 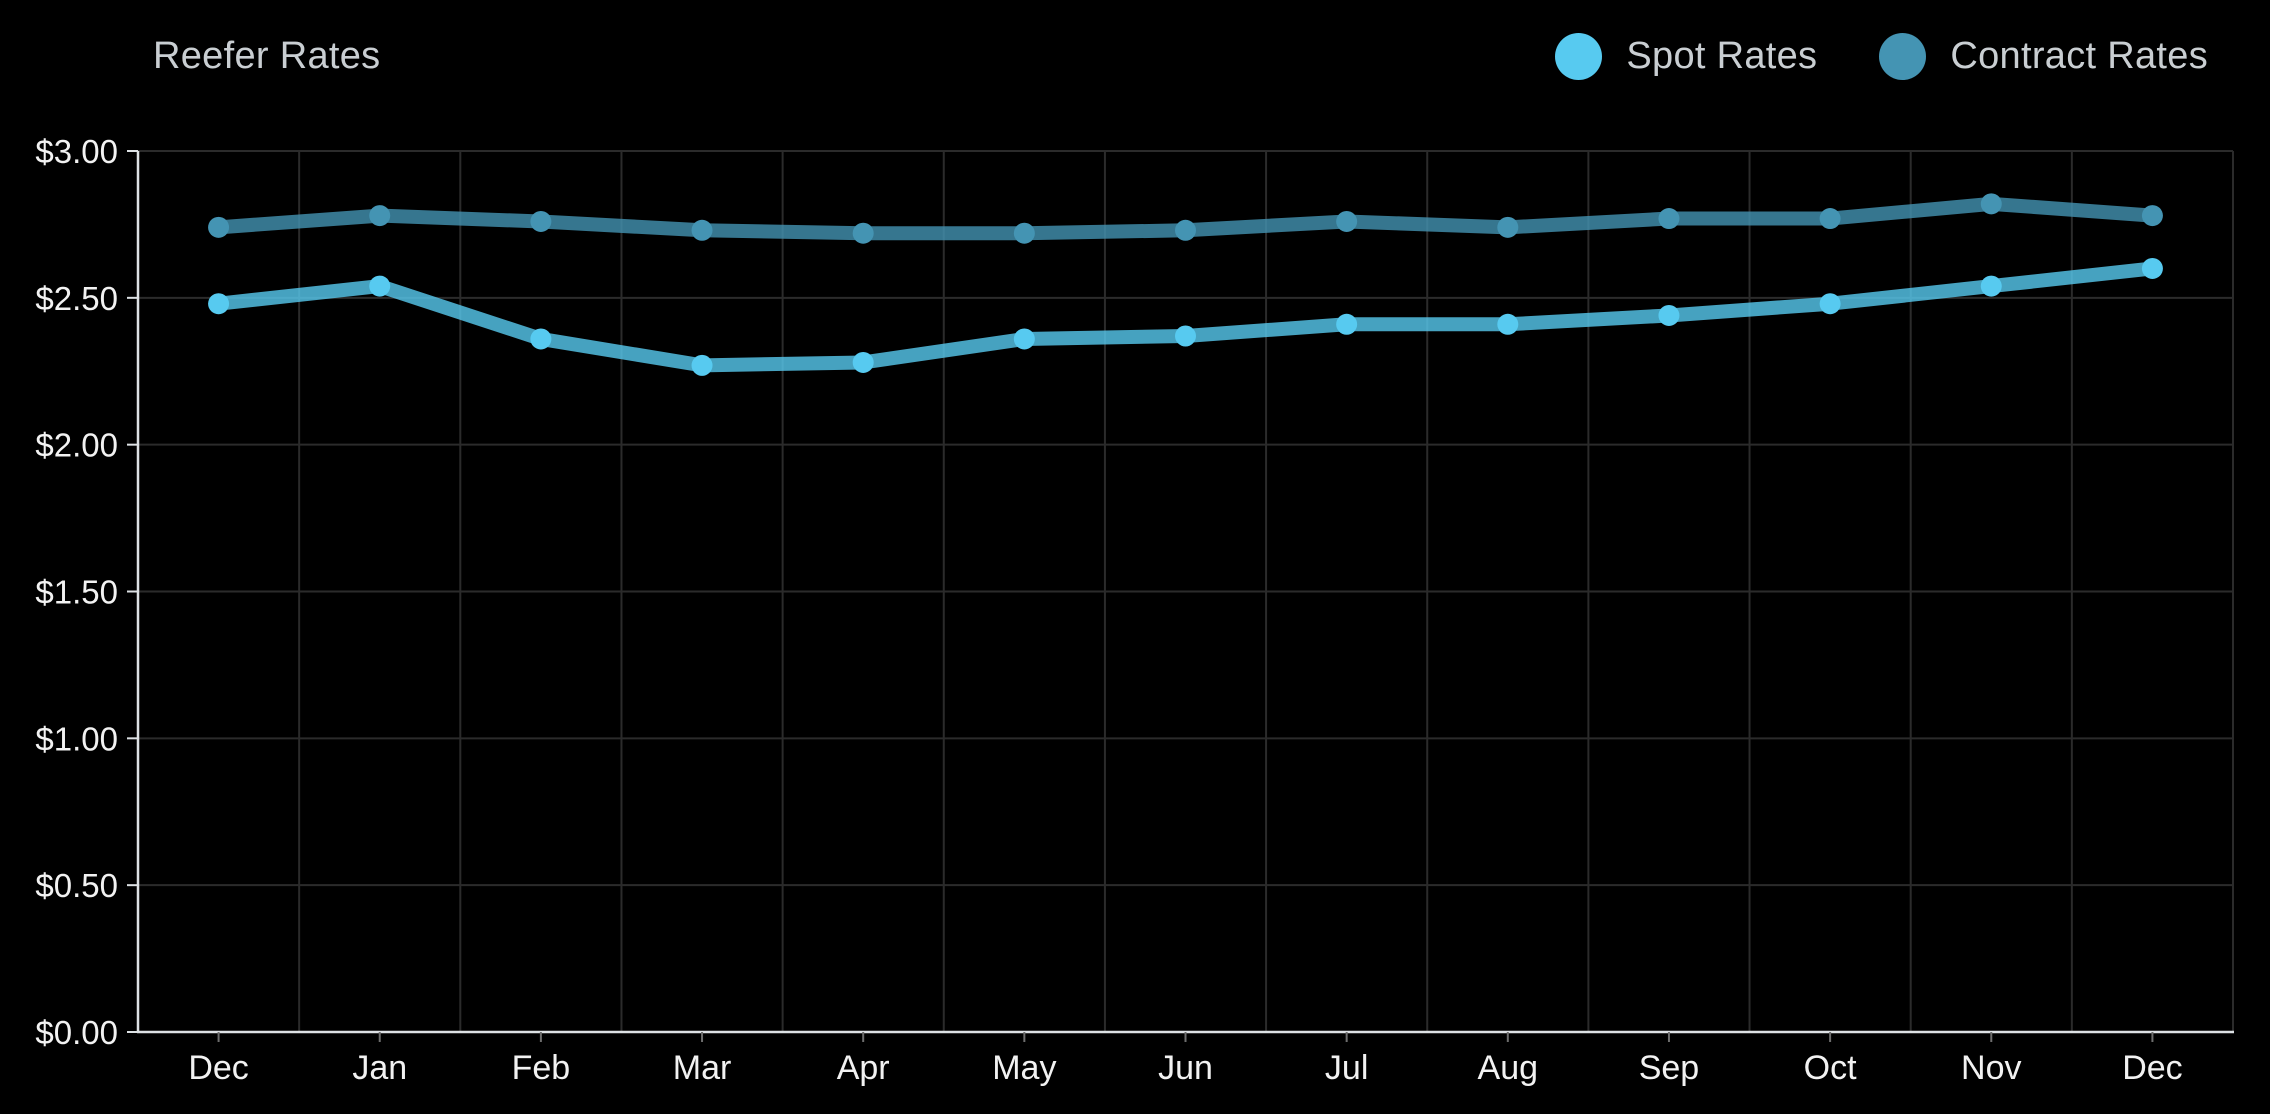 I want to click on x-tick-label: Sep, so click(x=1669, y=1068).